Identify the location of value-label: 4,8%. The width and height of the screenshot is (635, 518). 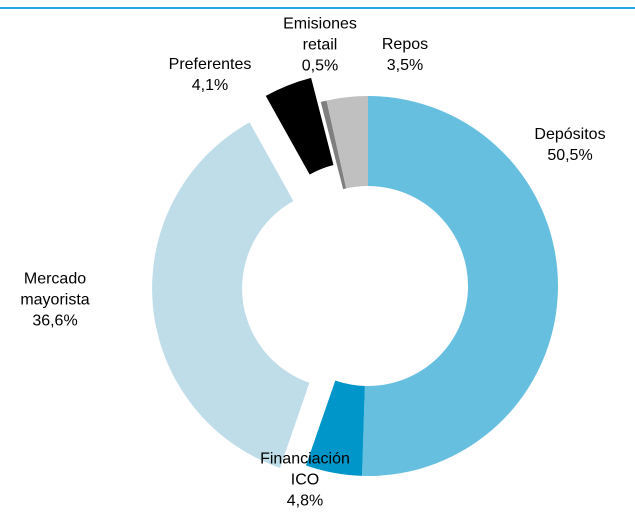
(305, 501).